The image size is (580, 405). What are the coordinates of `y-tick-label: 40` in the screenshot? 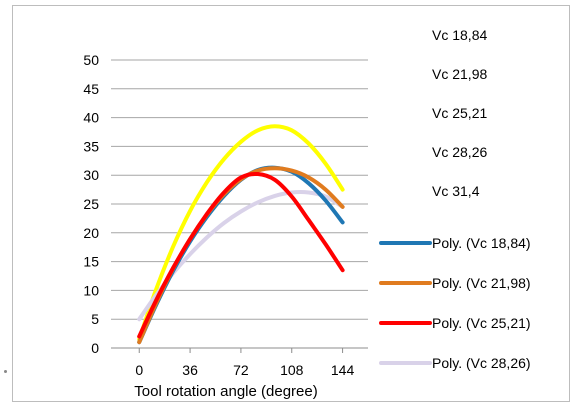 It's located at (91, 118).